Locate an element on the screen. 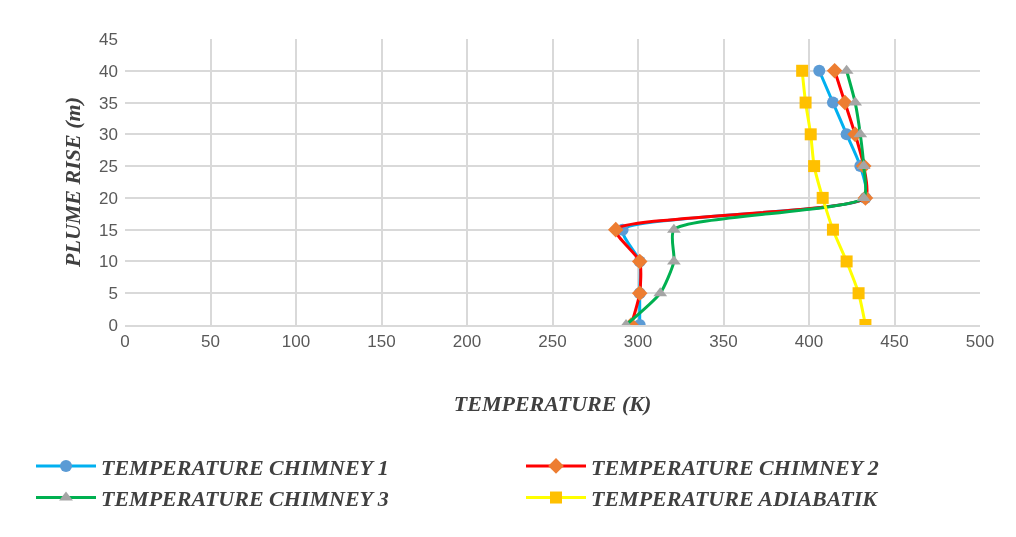  legend-label: TEMPERATURE CHIMNEY 3 is located at coordinates (245, 499).